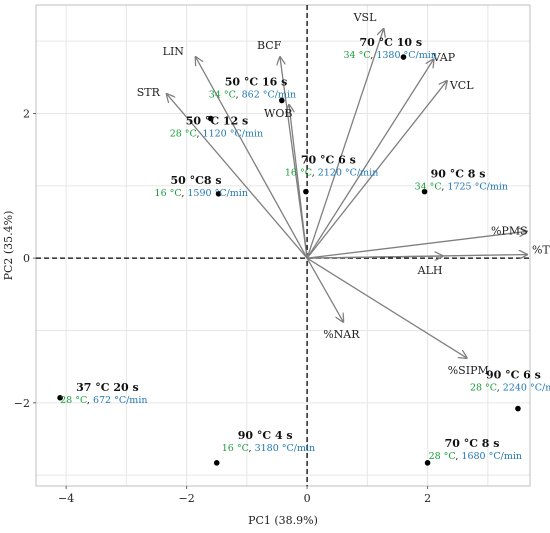  Describe the element at coordinates (26, 113) in the screenshot. I see `y-tick-label: 2` at that location.